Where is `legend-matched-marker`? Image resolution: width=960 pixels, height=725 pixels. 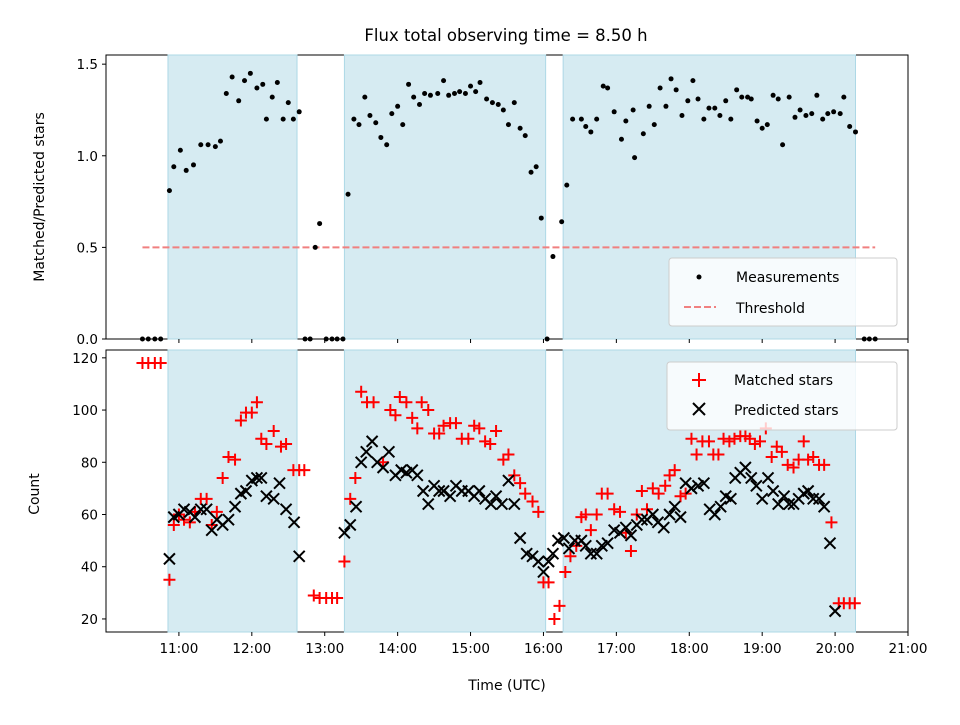
legend-matched-marker is located at coordinates (699, 380).